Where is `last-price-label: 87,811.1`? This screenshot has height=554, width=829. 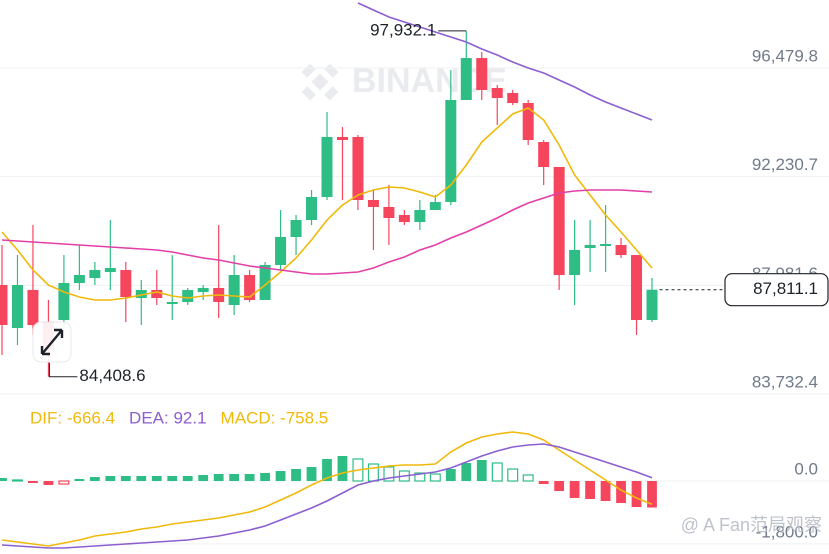
last-price-label: 87,811.1 is located at coordinates (785, 288).